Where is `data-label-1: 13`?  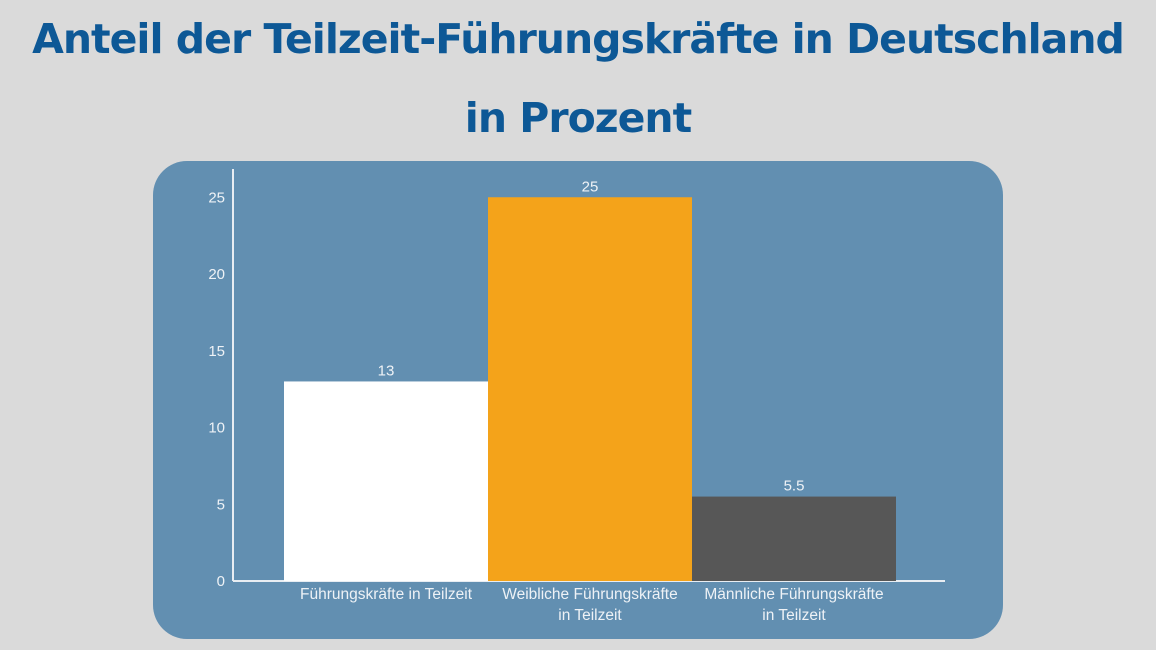
data-label-1: 13 is located at coordinates (386, 370).